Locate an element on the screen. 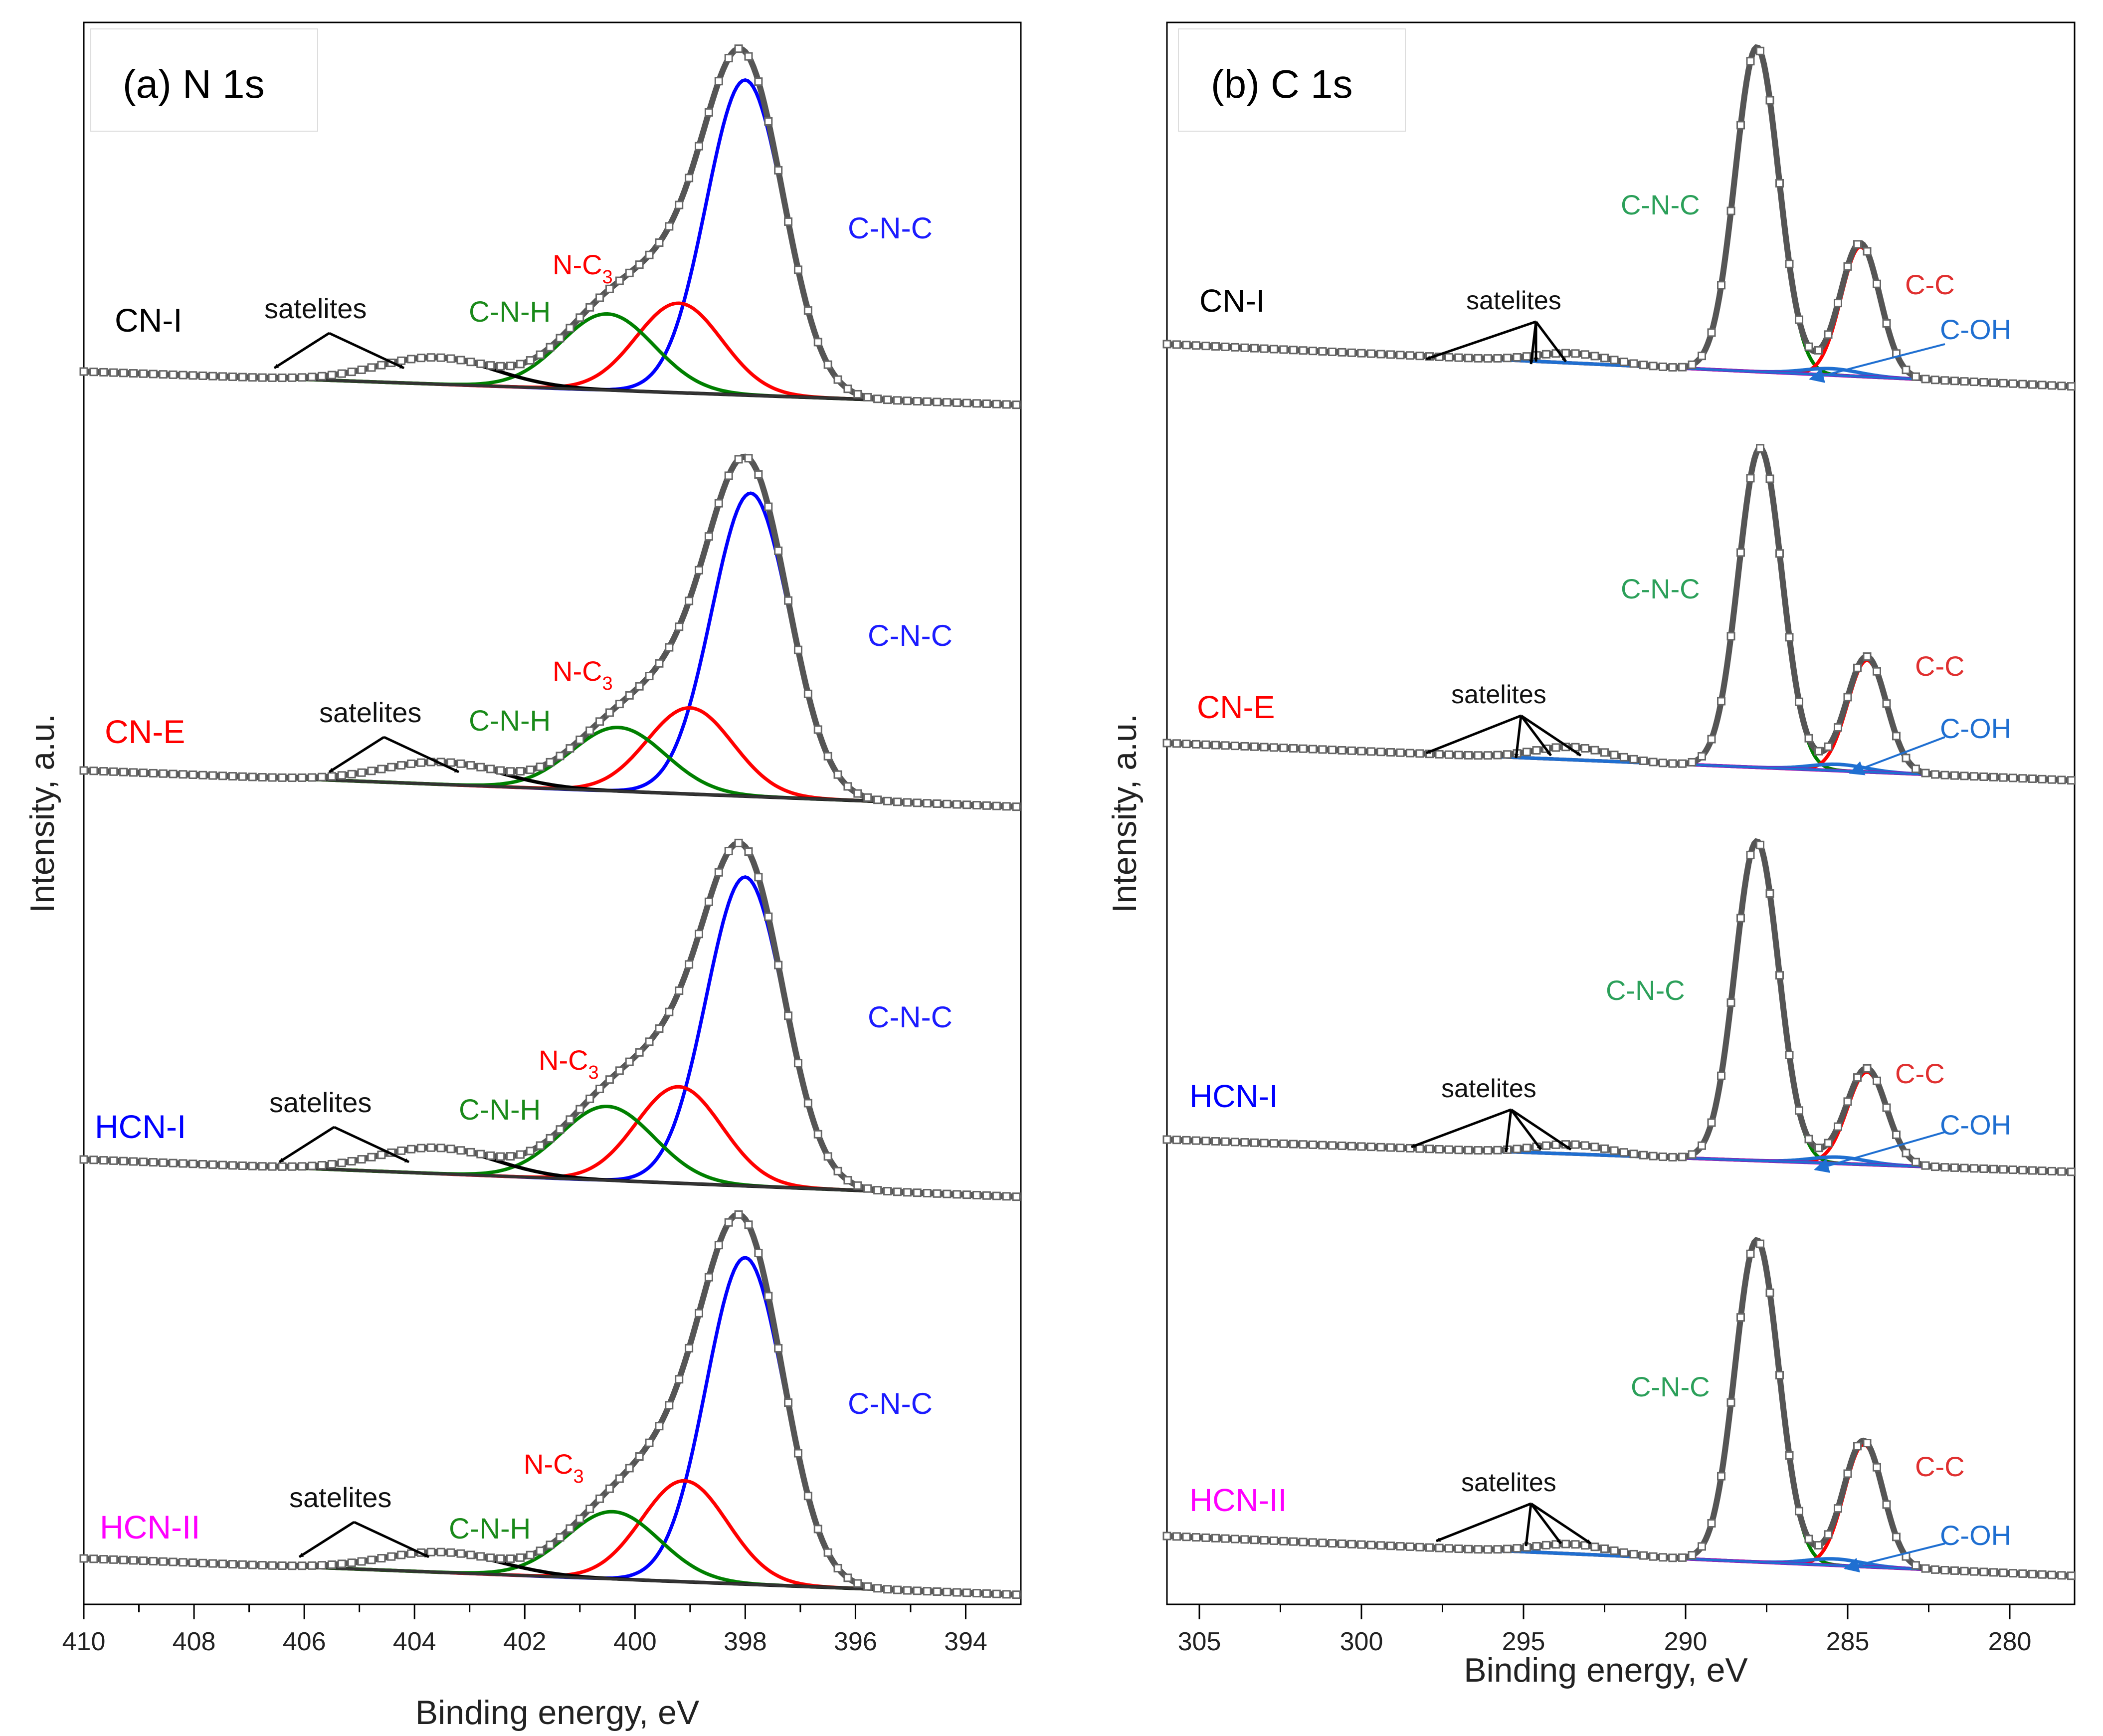 The image size is (2103, 1736). sample-hcn-i: HCN-I C-N-C N-C3 C-N-H satelites is located at coordinates (550, 1019).